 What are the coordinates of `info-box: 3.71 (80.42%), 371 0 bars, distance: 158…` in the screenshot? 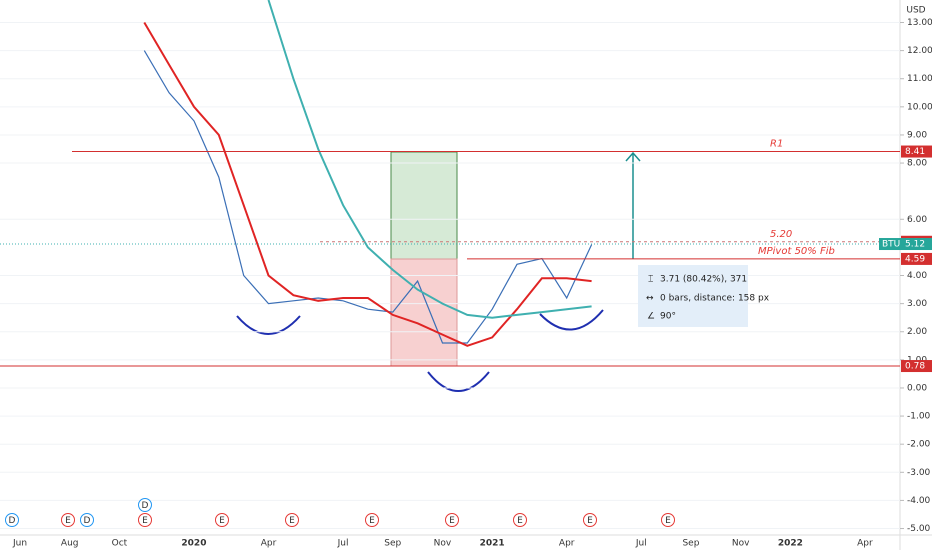 It's located at (704, 296).